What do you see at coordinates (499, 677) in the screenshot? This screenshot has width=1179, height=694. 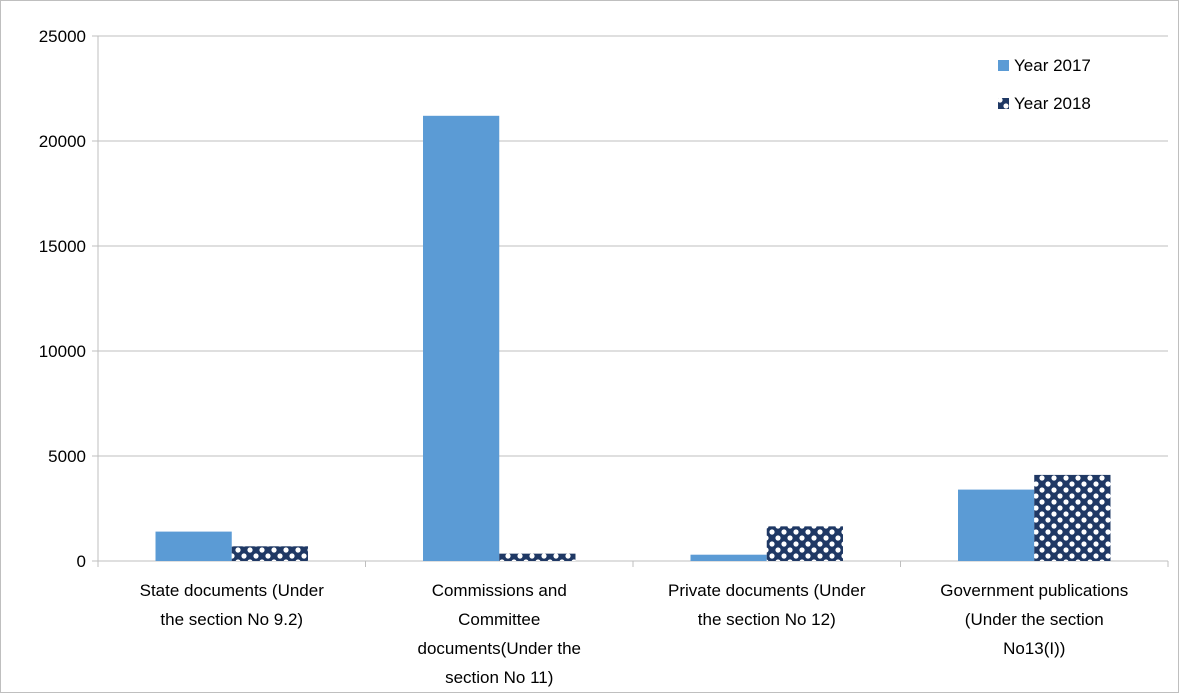 I see `x-category-label-line: section No 11)` at bounding box center [499, 677].